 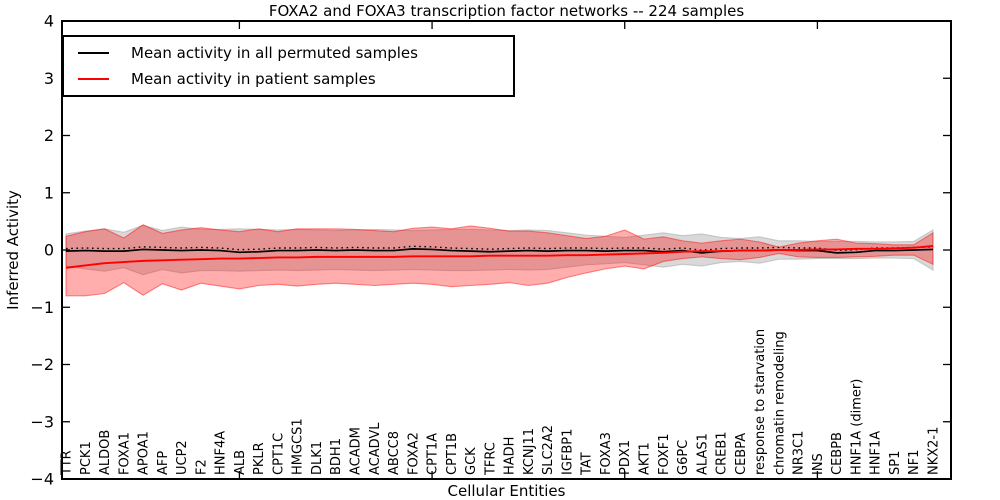 I want to click on x-tick-label: IGFBP1, so click(x=567, y=452).